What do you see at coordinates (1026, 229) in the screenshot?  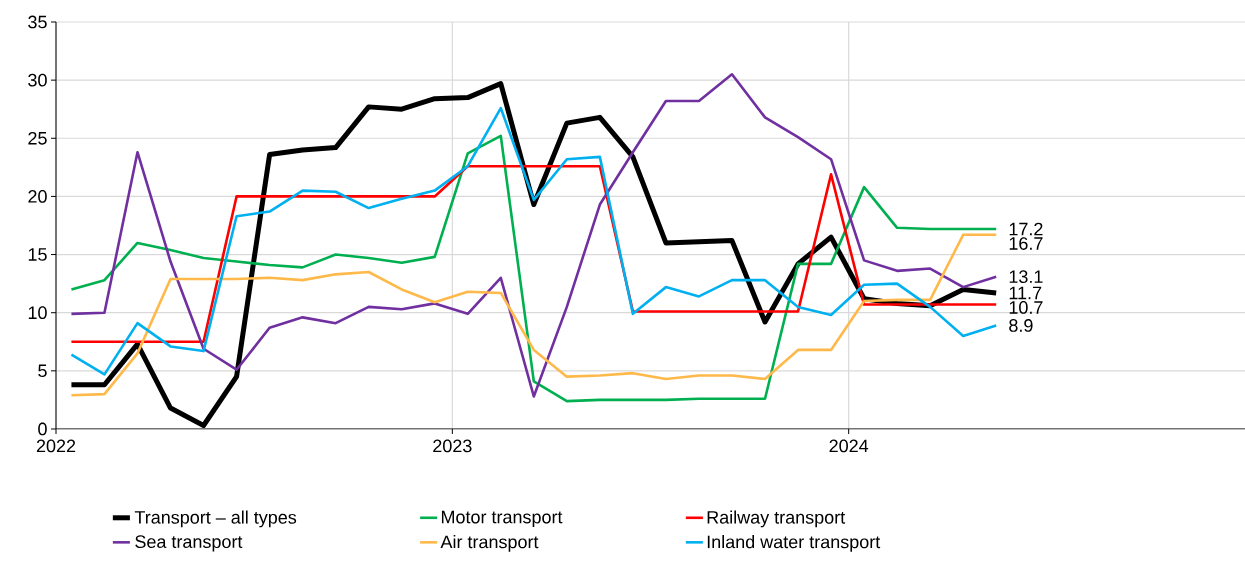 I see `data-label: 17.2` at bounding box center [1026, 229].